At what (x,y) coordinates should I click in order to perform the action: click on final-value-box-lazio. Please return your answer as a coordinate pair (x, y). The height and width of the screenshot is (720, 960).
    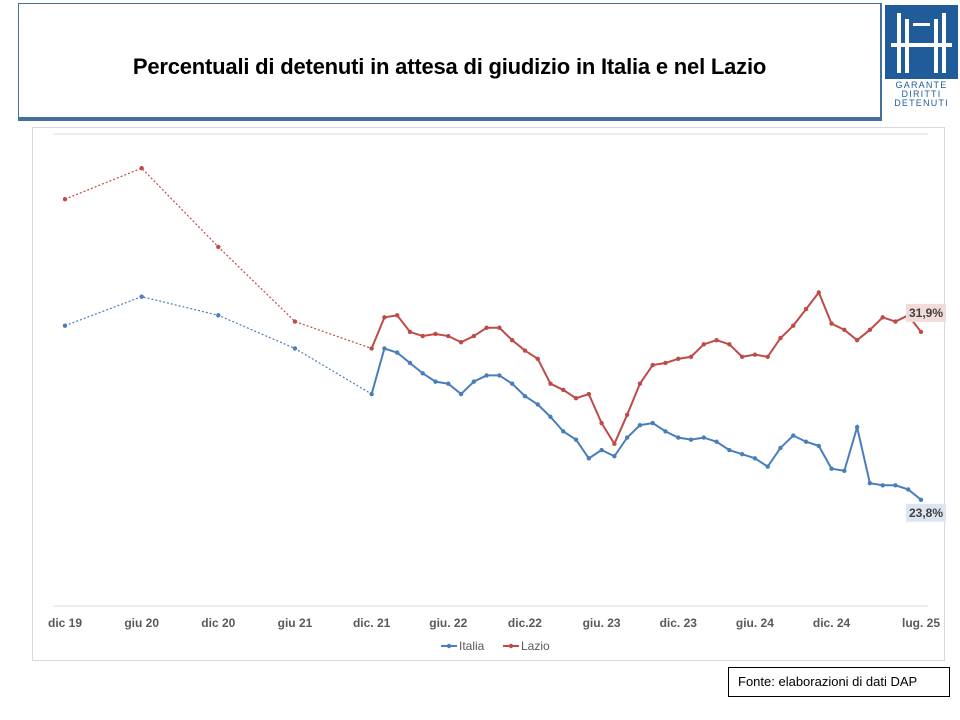
    Looking at the image, I should click on (926, 312).